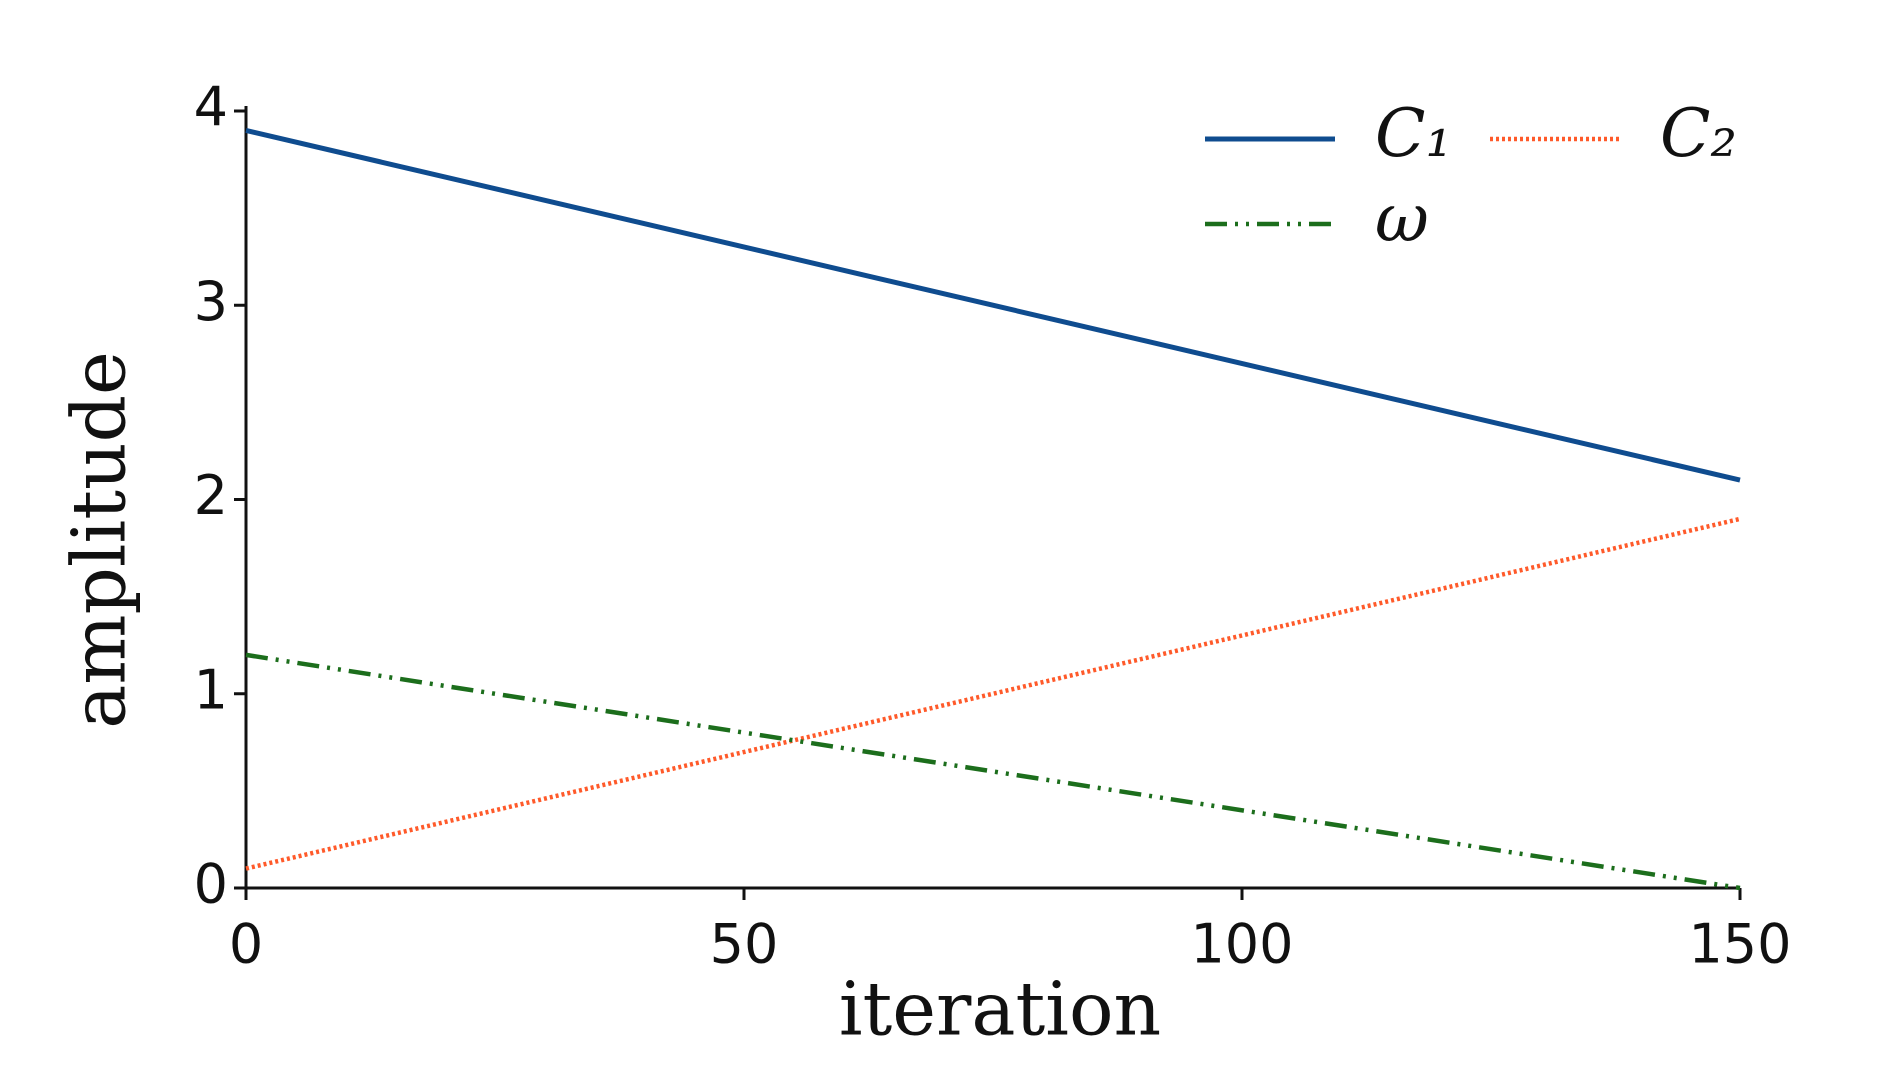 The height and width of the screenshot is (1090, 1889). I want to click on y-tick-label: 4, so click(211, 107).